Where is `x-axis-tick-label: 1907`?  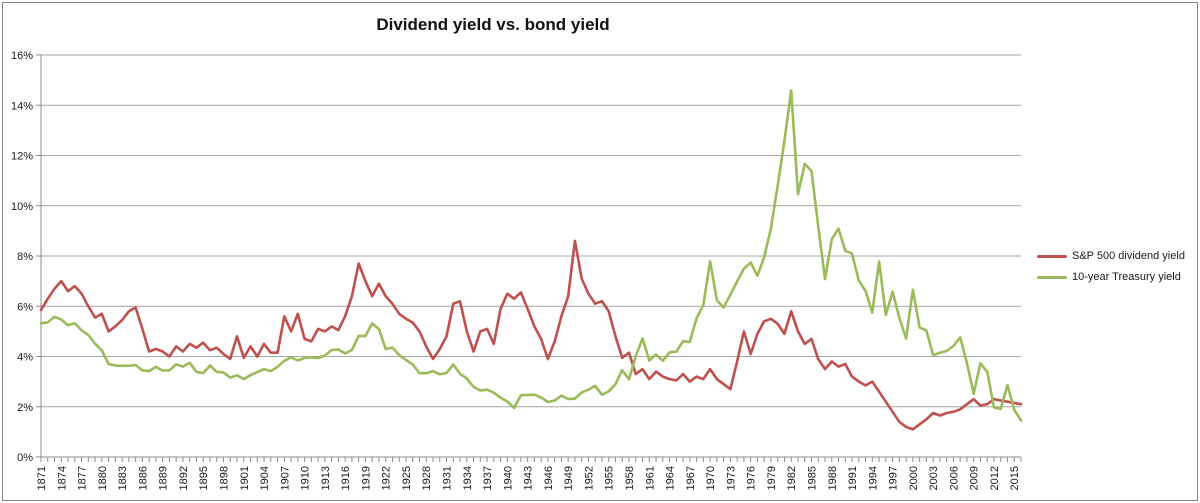 x-axis-tick-label: 1907 is located at coordinates (285, 478).